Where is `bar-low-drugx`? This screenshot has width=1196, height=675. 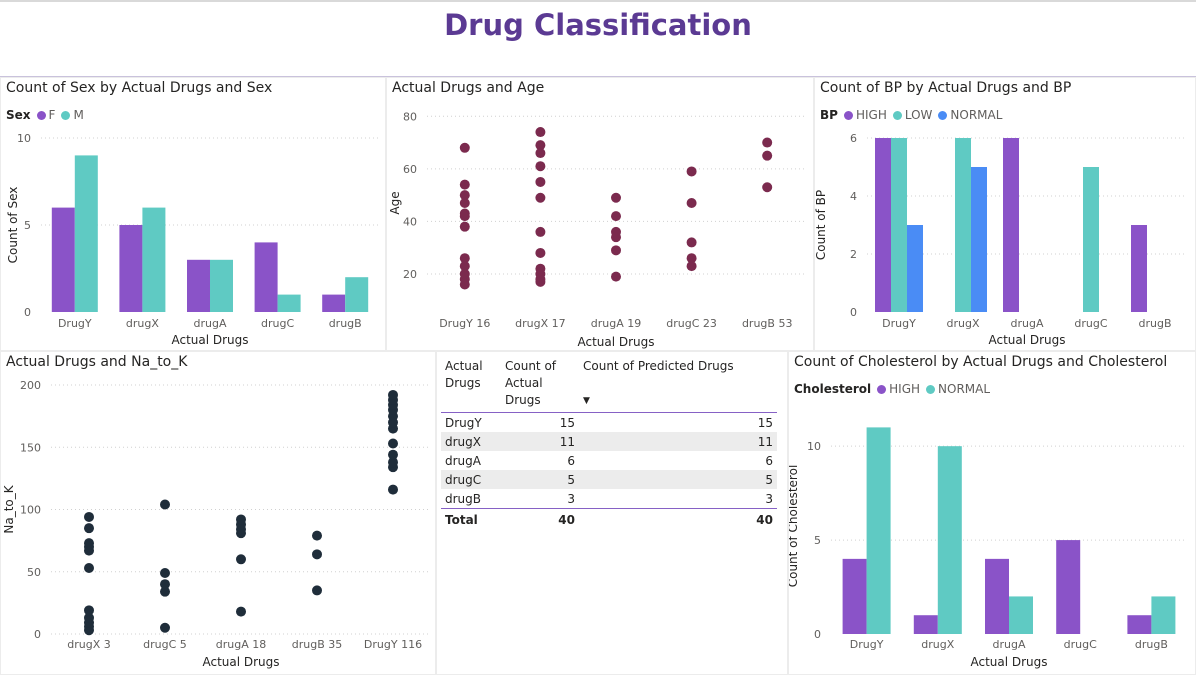 bar-low-drugx is located at coordinates (963, 225).